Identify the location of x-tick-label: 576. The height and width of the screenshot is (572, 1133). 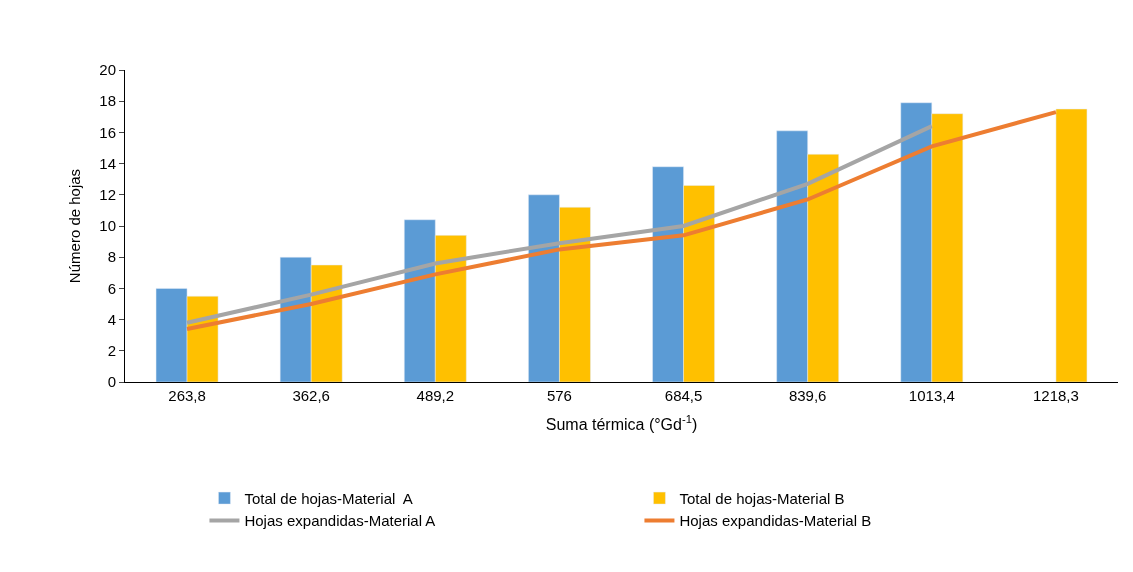
(559, 395).